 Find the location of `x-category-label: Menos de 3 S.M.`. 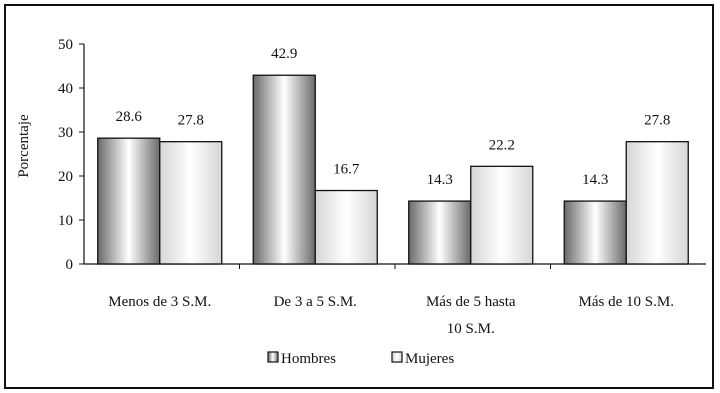

x-category-label: Menos de 3 S.M. is located at coordinates (159, 302).